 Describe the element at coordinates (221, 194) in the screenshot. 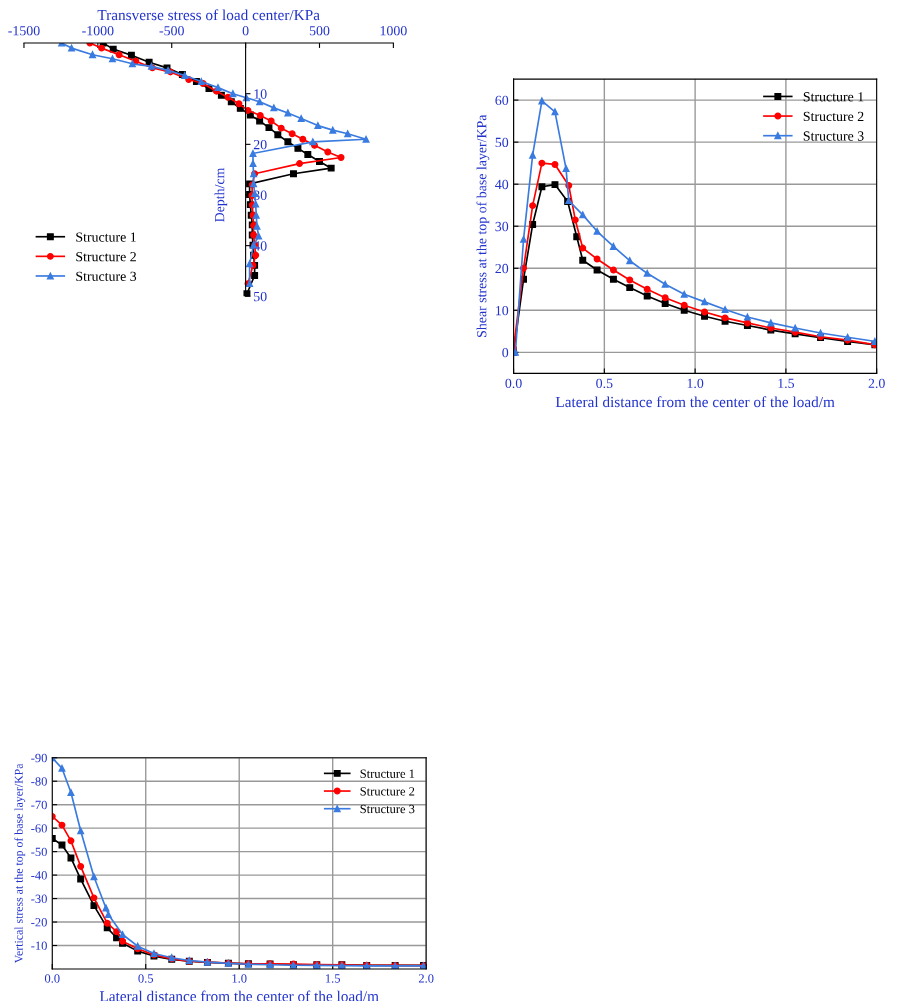

I see `y-axis-title: Depth/cm` at that location.